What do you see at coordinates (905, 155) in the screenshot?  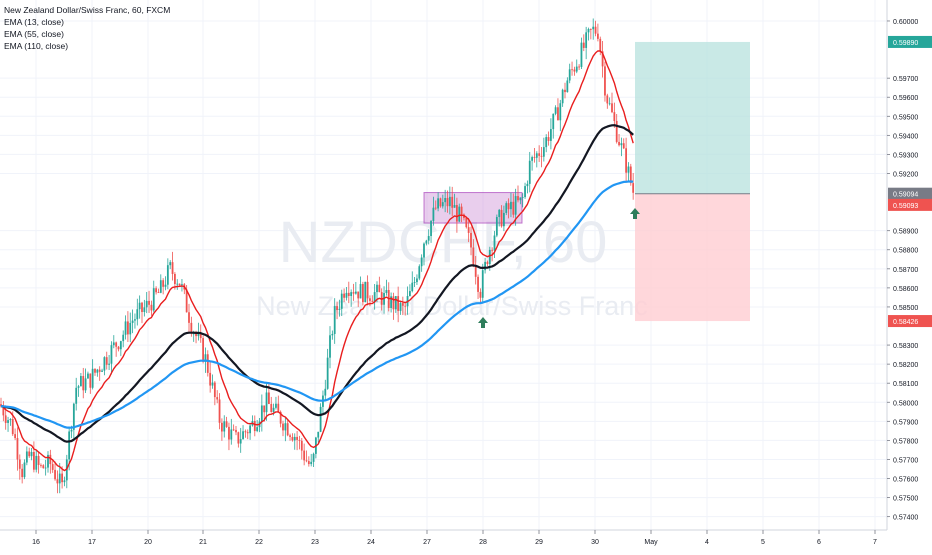 I see `price-tick-label: 0.59300` at bounding box center [905, 155].